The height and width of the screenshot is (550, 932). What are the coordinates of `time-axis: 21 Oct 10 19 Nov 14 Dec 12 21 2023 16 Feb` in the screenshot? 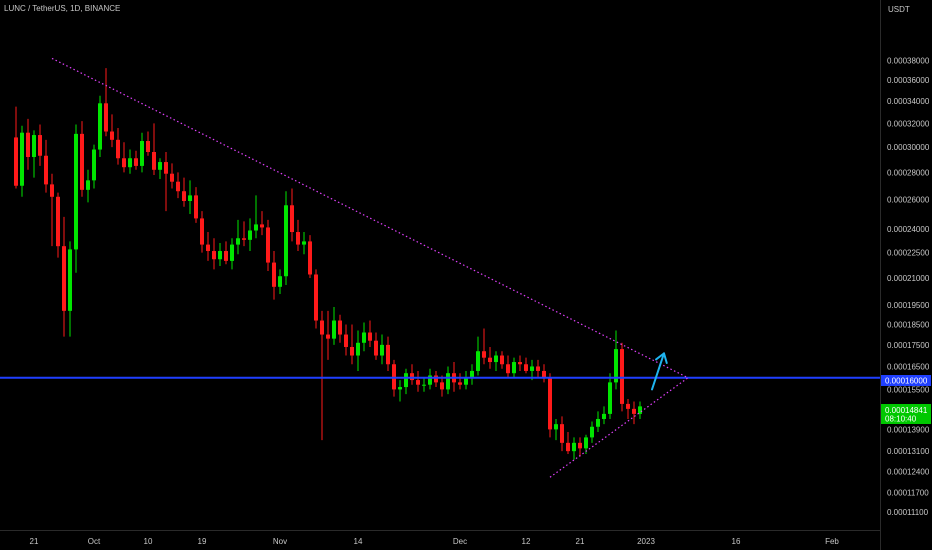 It's located at (435, 541).